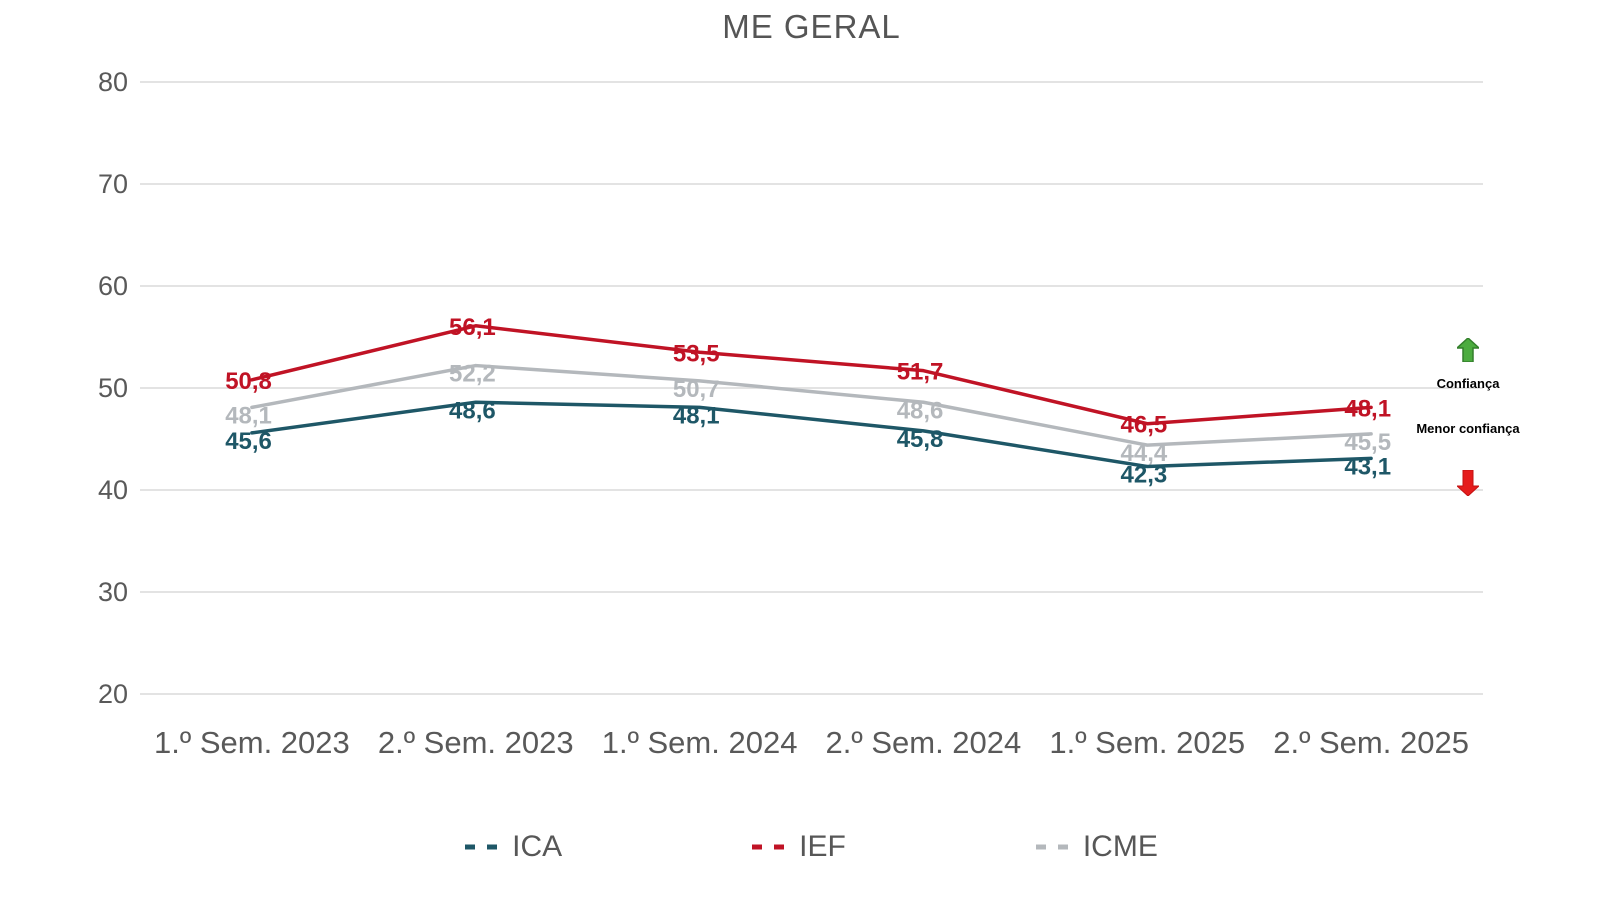 The width and height of the screenshot is (1600, 900). Describe the element at coordinates (248, 441) in the screenshot. I see `data-label-ica: 45,6` at that location.